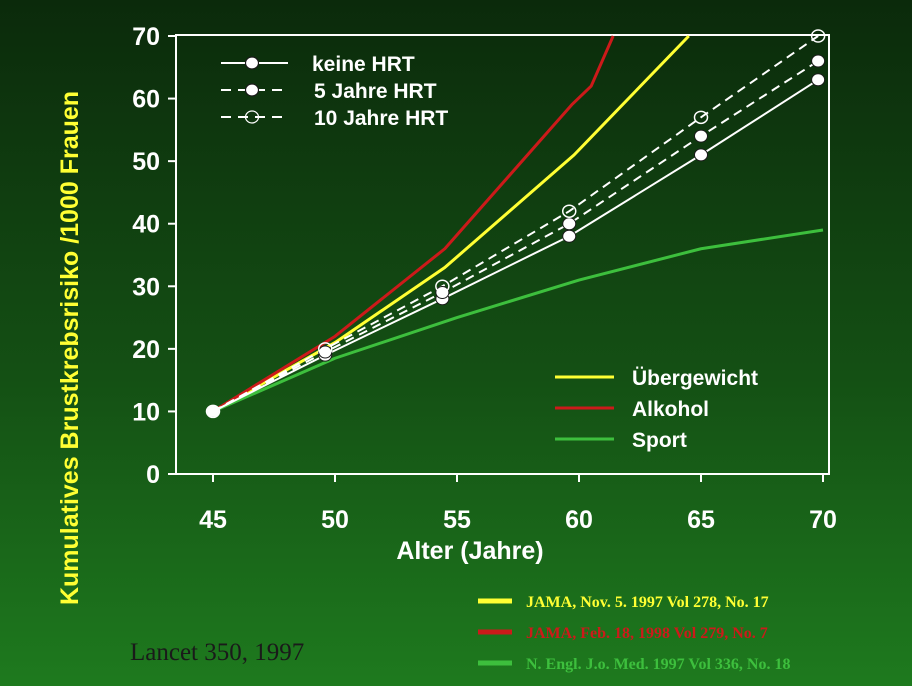 The height and width of the screenshot is (686, 912). What do you see at coordinates (701, 520) in the screenshot?
I see `x-tick-label: 65` at bounding box center [701, 520].